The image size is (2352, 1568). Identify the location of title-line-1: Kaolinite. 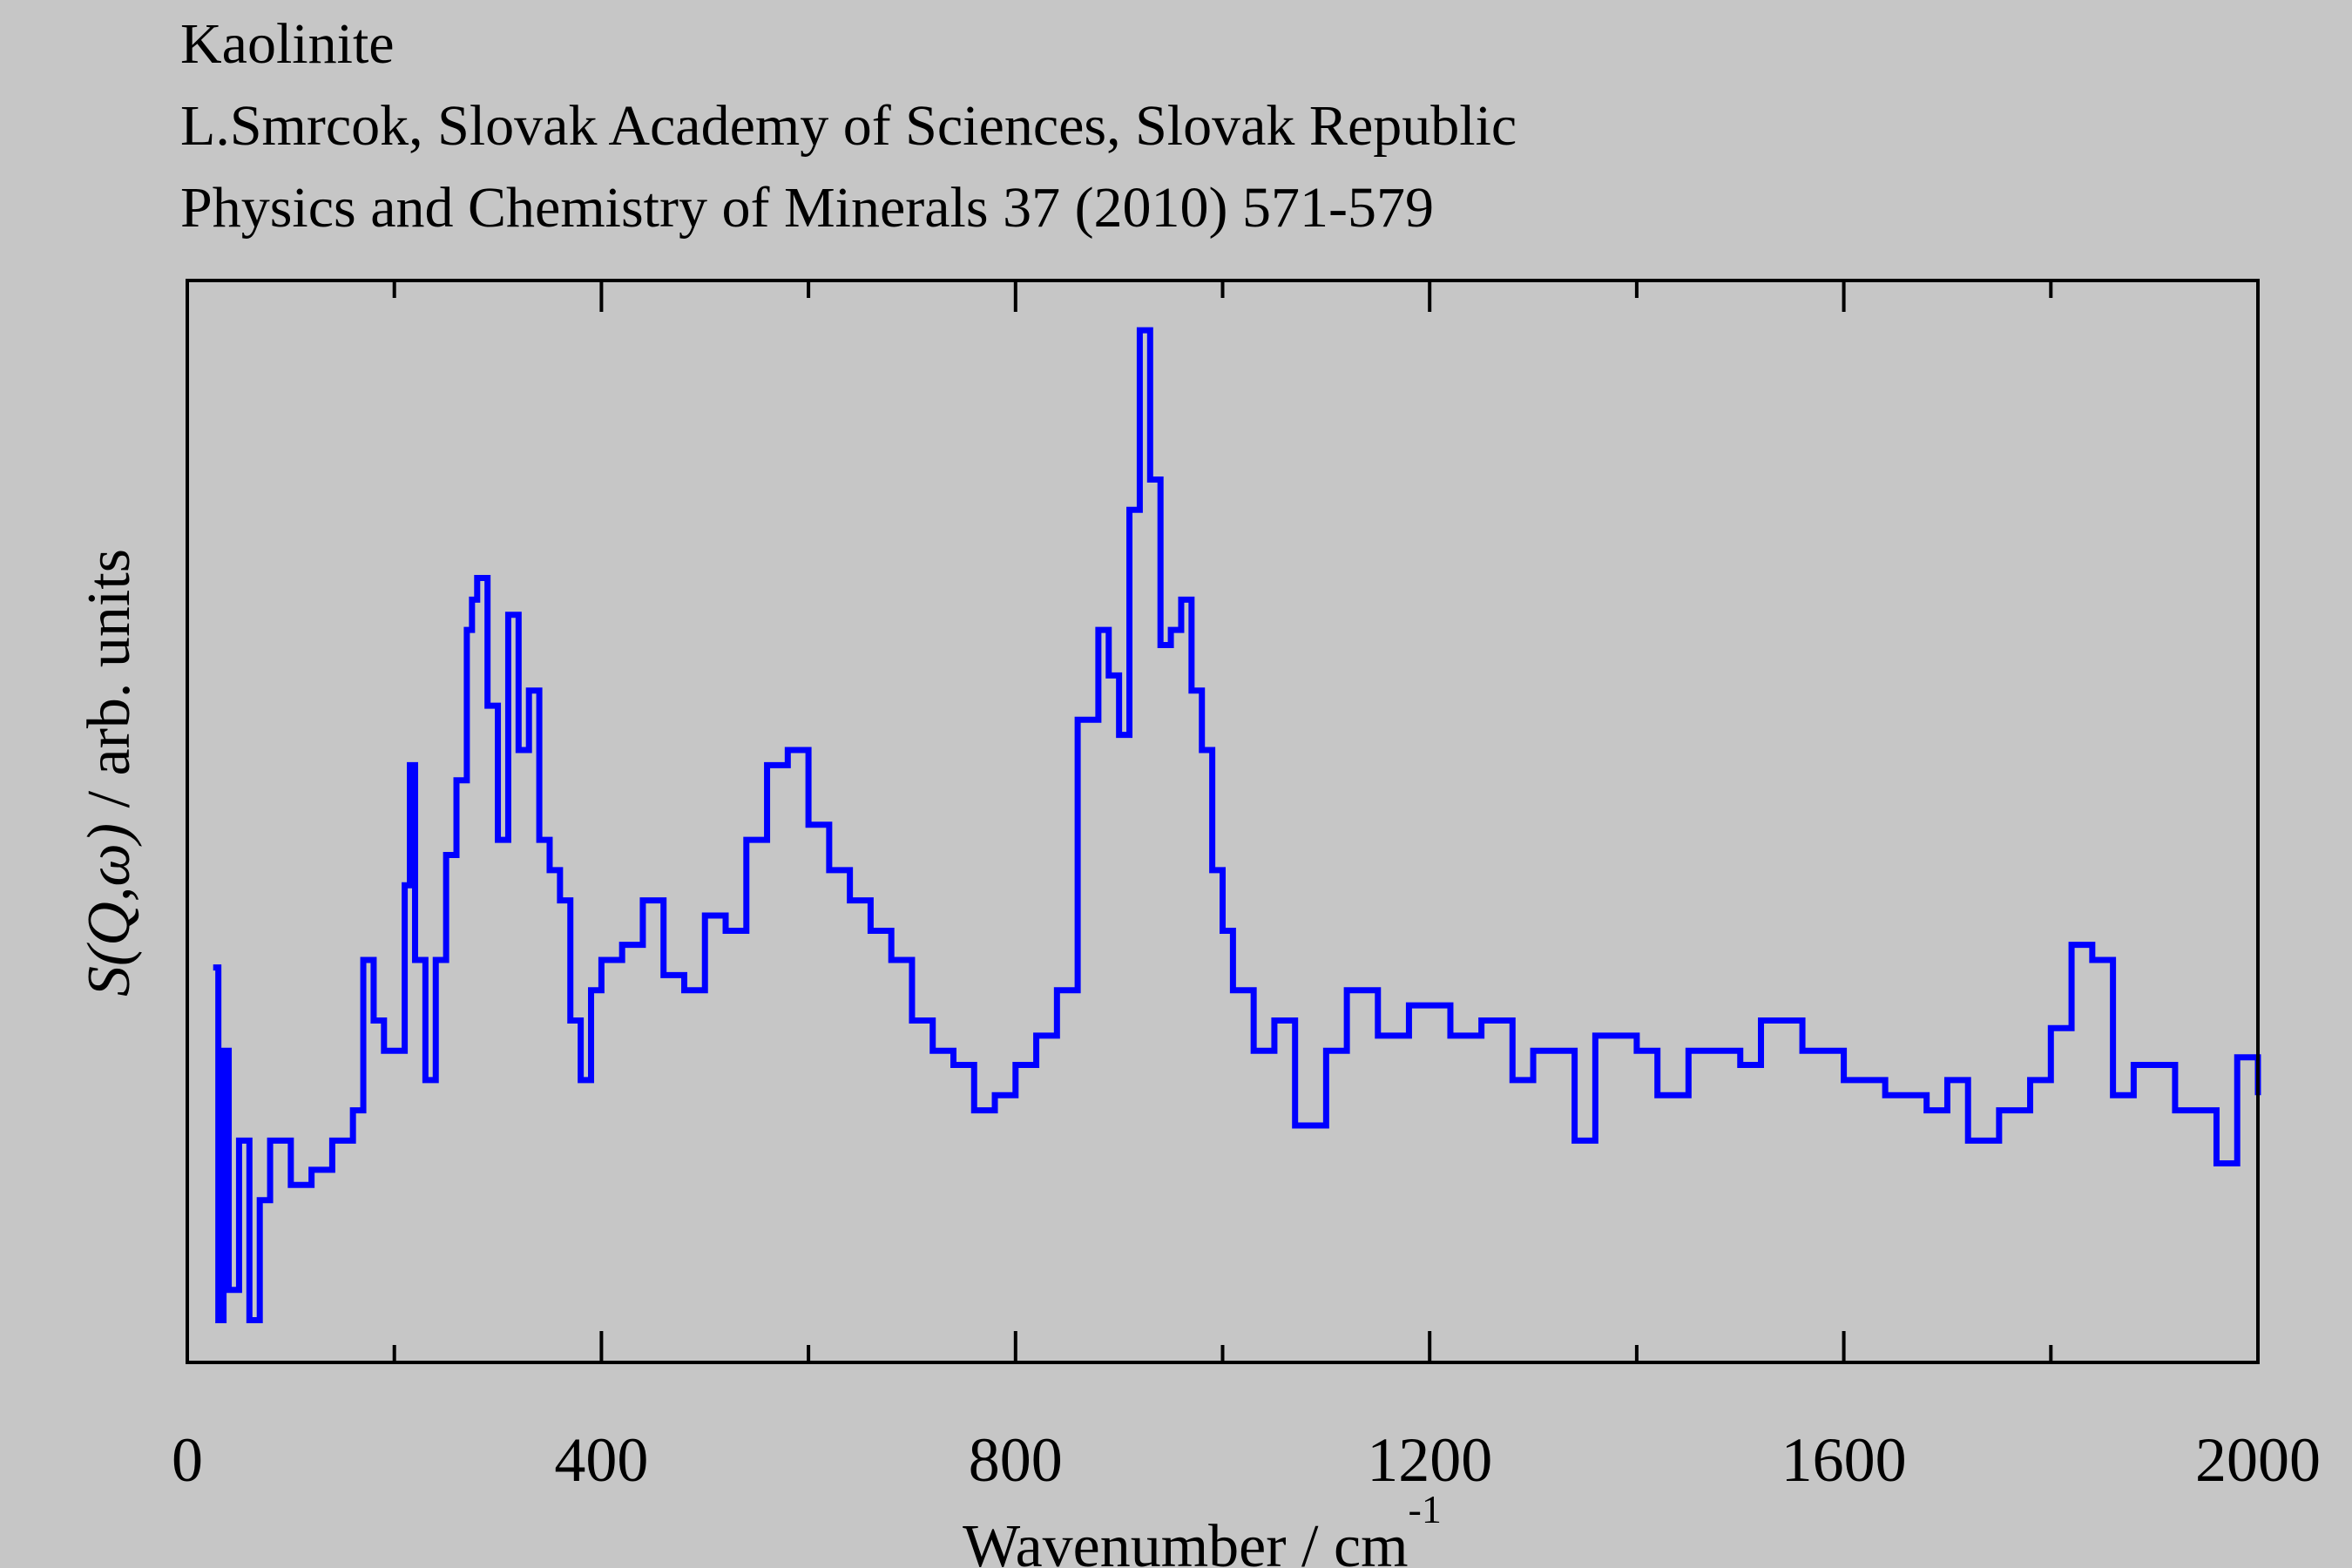
(287, 44).